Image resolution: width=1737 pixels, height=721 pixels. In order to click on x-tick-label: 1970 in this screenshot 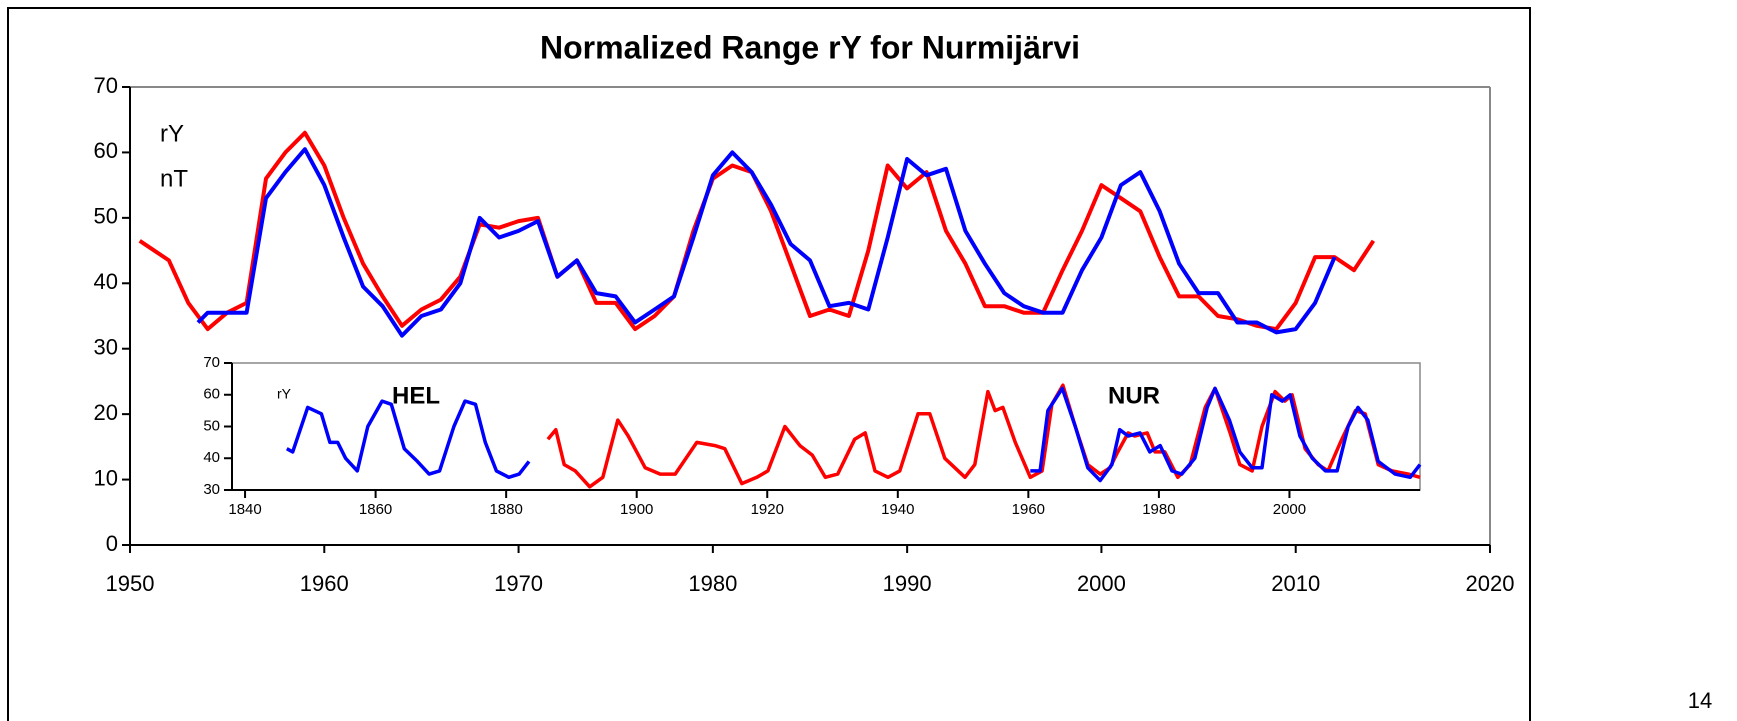, I will do `click(518, 583)`.